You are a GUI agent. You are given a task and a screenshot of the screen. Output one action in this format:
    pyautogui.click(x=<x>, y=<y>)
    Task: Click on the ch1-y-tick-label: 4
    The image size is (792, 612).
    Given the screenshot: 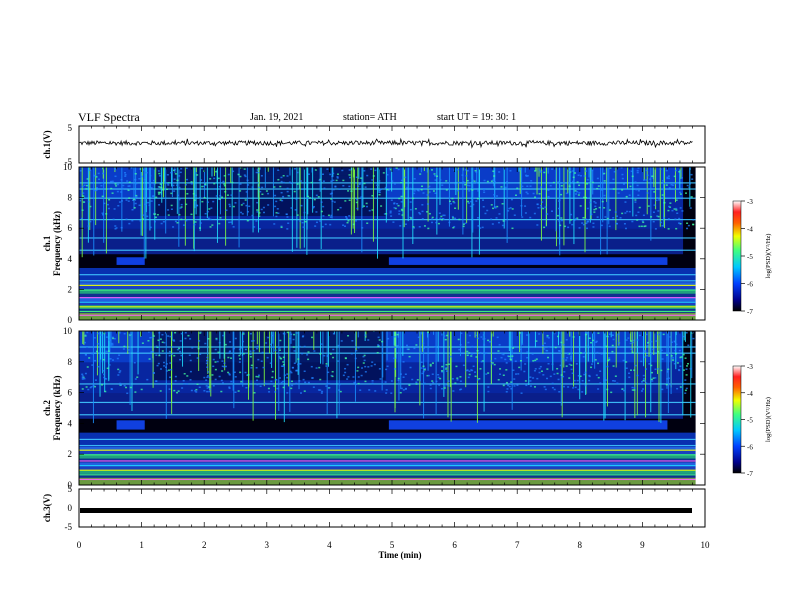 What is the action you would take?
    pyautogui.click(x=70, y=259)
    